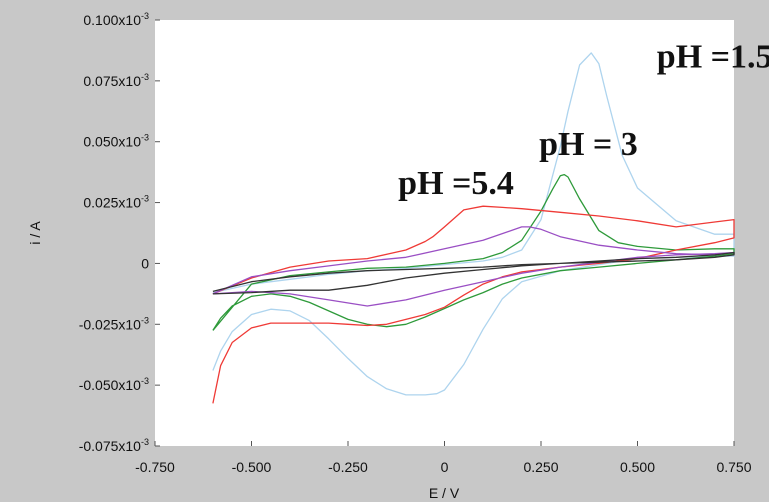 This screenshot has width=769, height=502. What do you see at coordinates (114, 323) in the screenshot?
I see `y-tick-label: -0.025x10⁻³` at bounding box center [114, 323].